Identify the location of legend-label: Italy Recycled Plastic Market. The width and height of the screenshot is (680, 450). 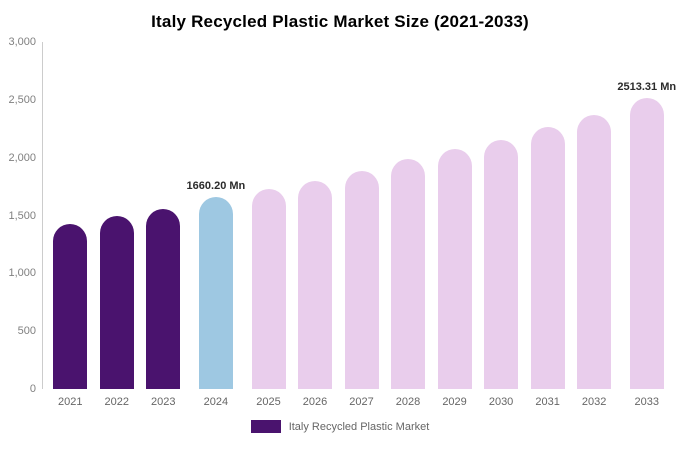
(359, 426).